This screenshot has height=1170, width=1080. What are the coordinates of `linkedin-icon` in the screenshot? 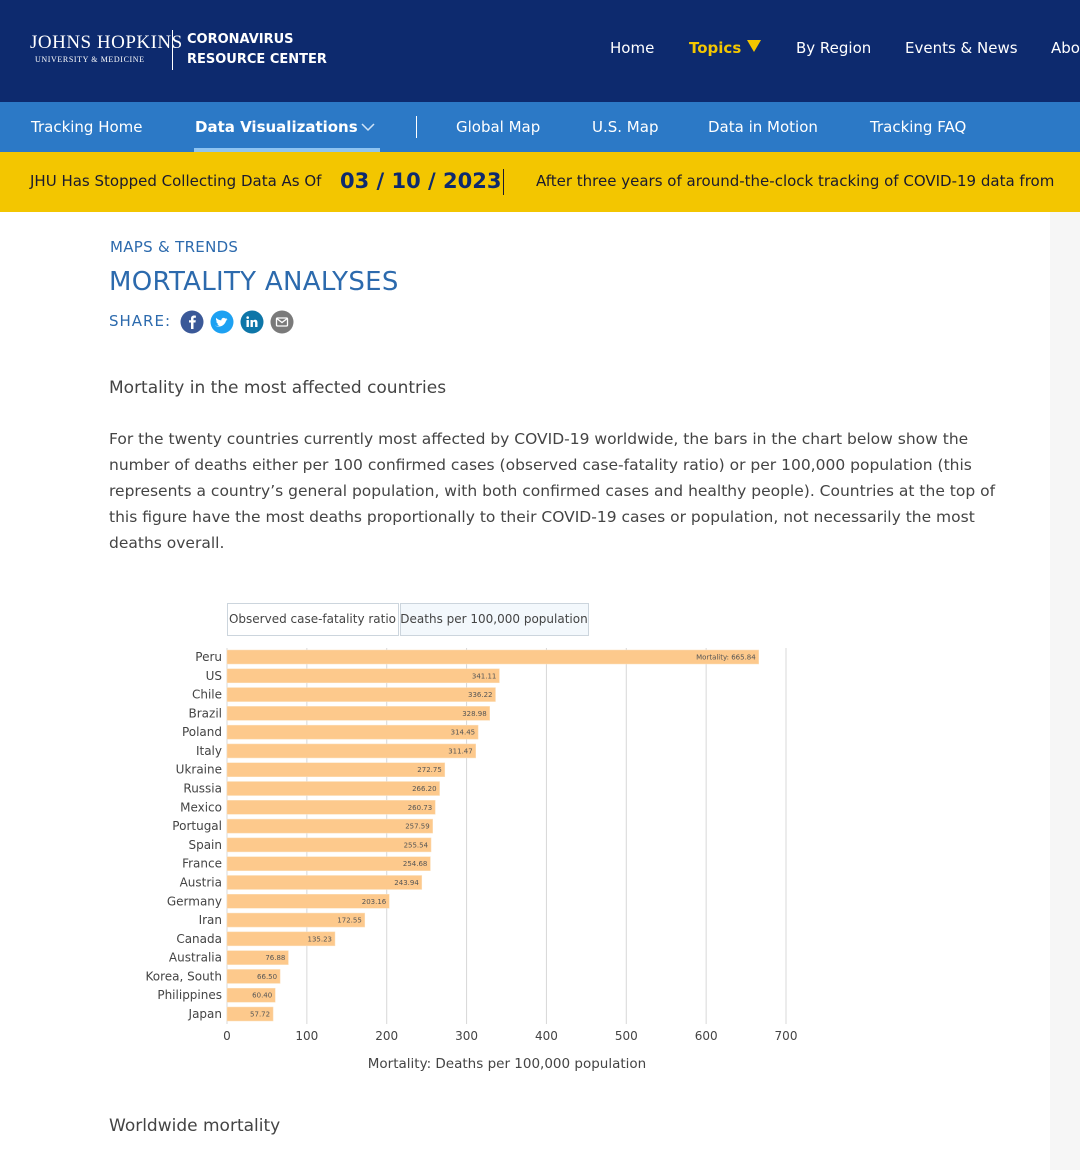 It's located at (252, 322).